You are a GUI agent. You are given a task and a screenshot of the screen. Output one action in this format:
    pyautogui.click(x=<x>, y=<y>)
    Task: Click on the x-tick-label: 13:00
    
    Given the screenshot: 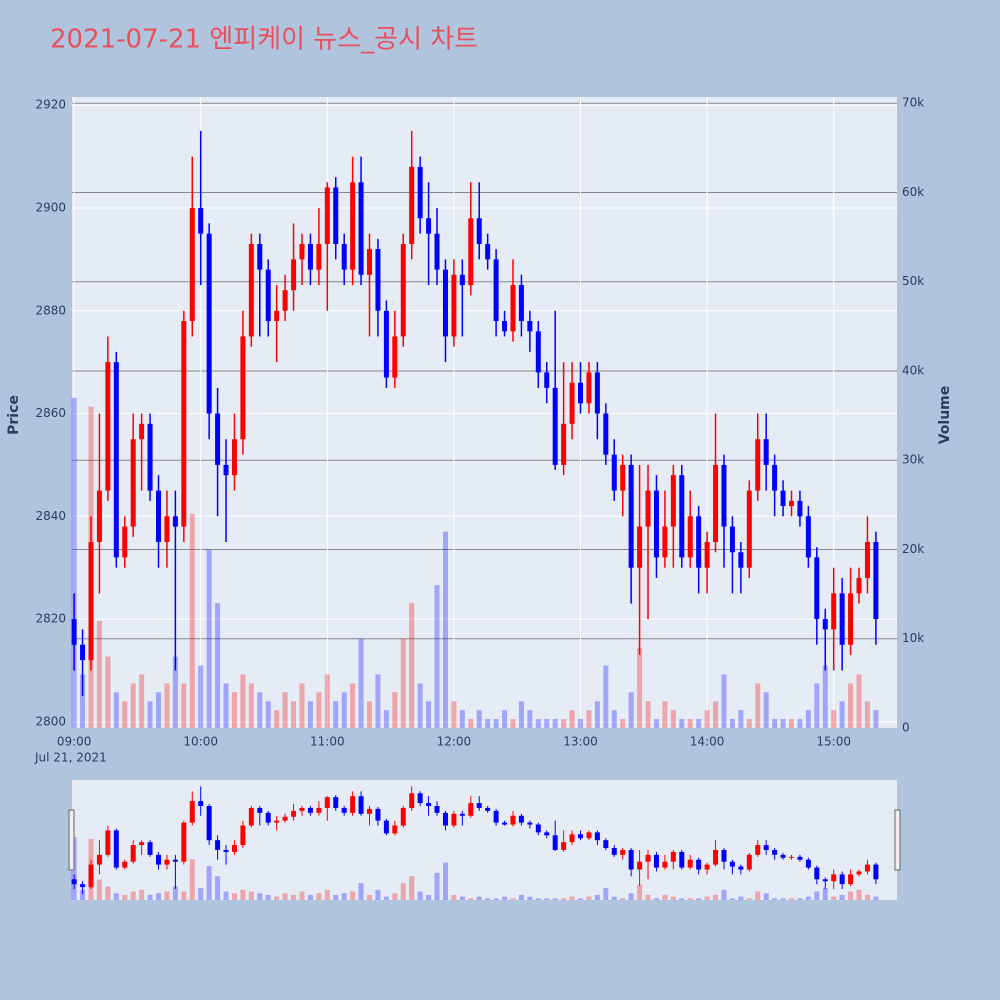 What is the action you would take?
    pyautogui.click(x=580, y=742)
    